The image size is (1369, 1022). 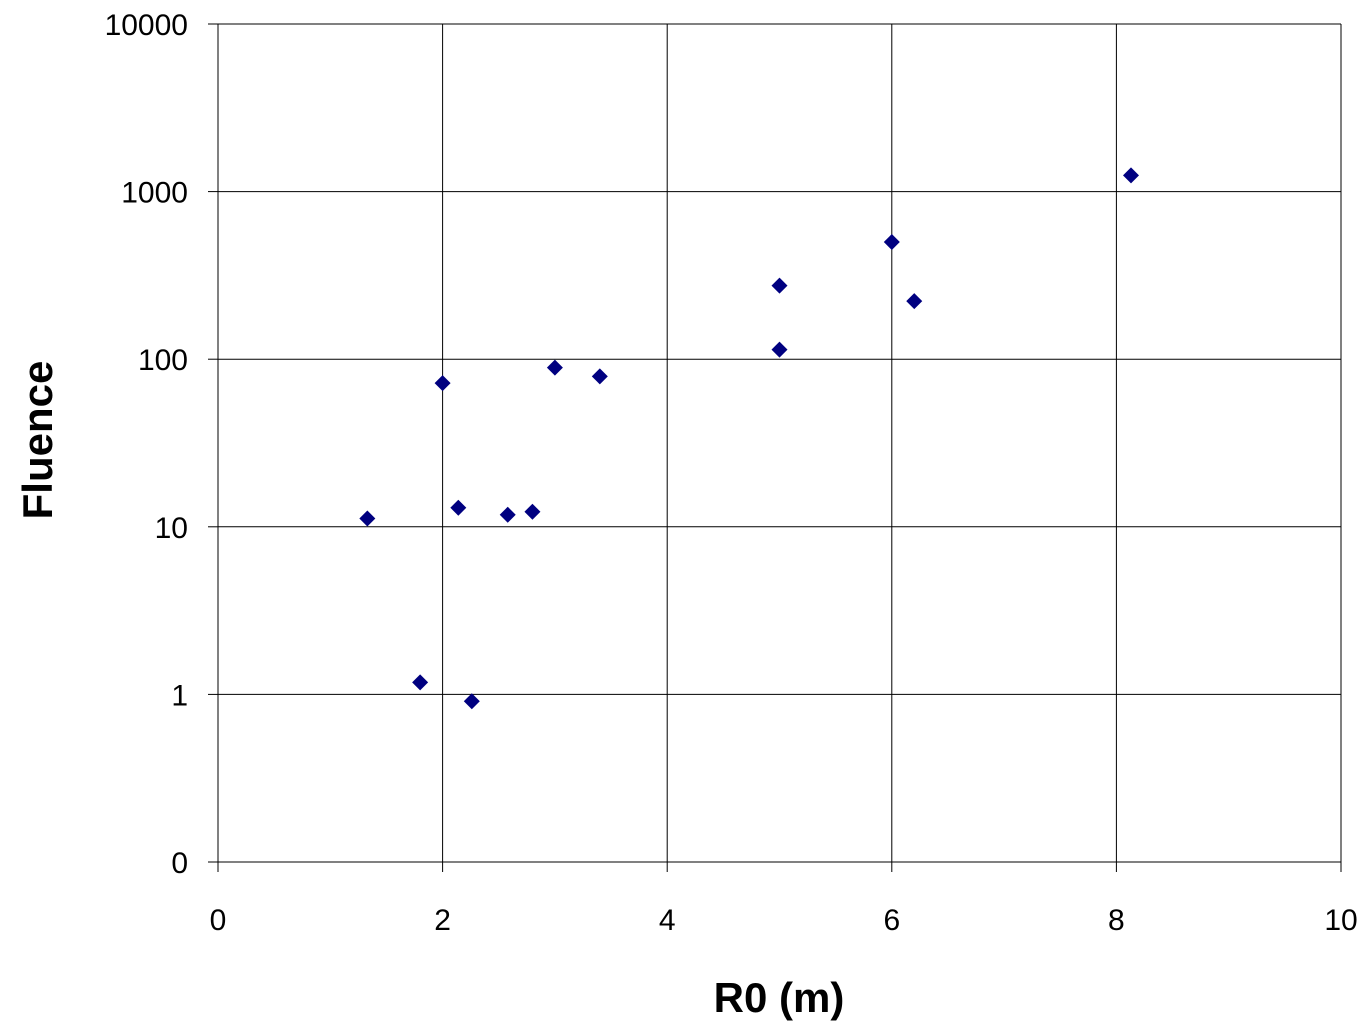 I want to click on y-tick-label: 1000, so click(x=154, y=193).